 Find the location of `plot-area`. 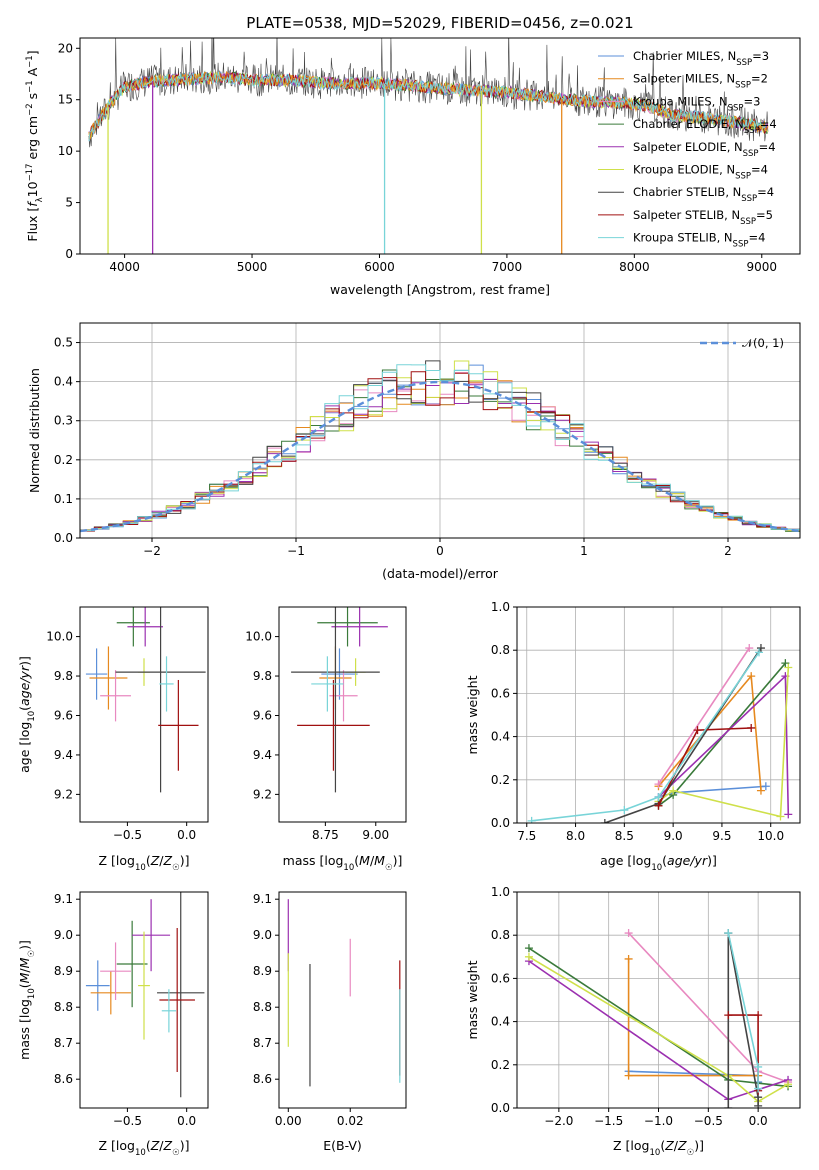

plot-area is located at coordinates (145, 700).